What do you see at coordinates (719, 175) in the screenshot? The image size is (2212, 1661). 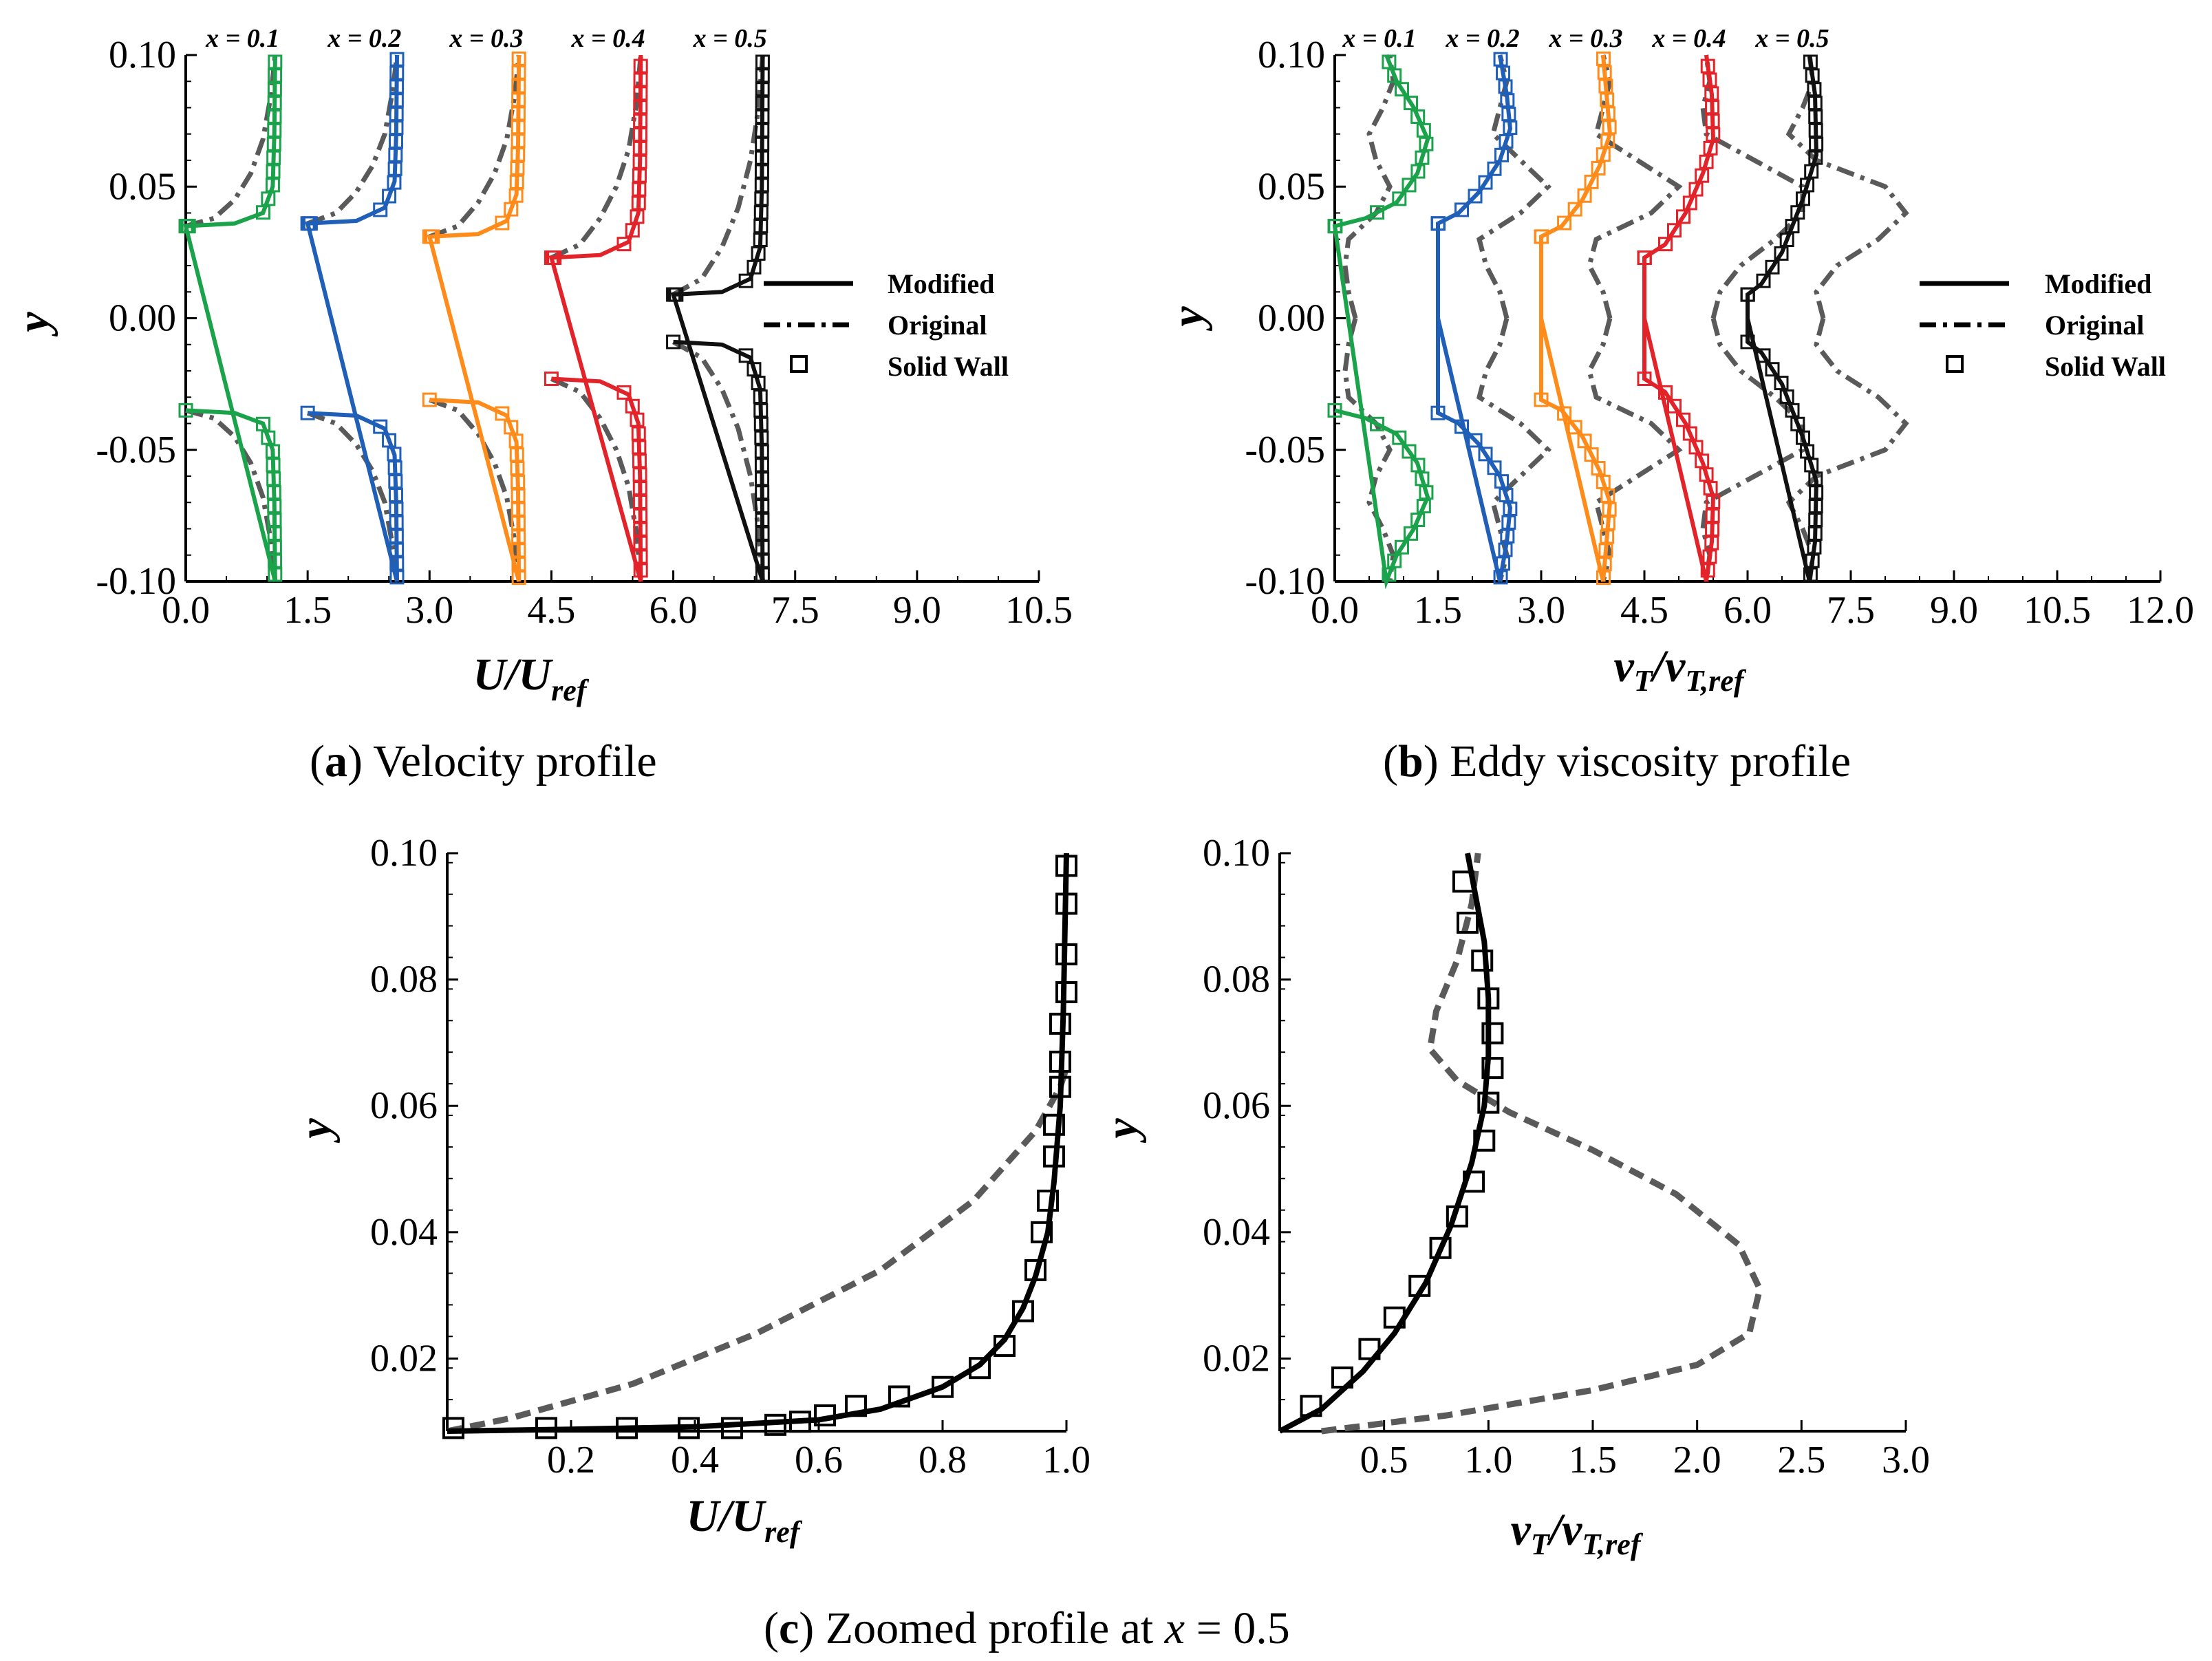 I see `original-curve-5-upper` at bounding box center [719, 175].